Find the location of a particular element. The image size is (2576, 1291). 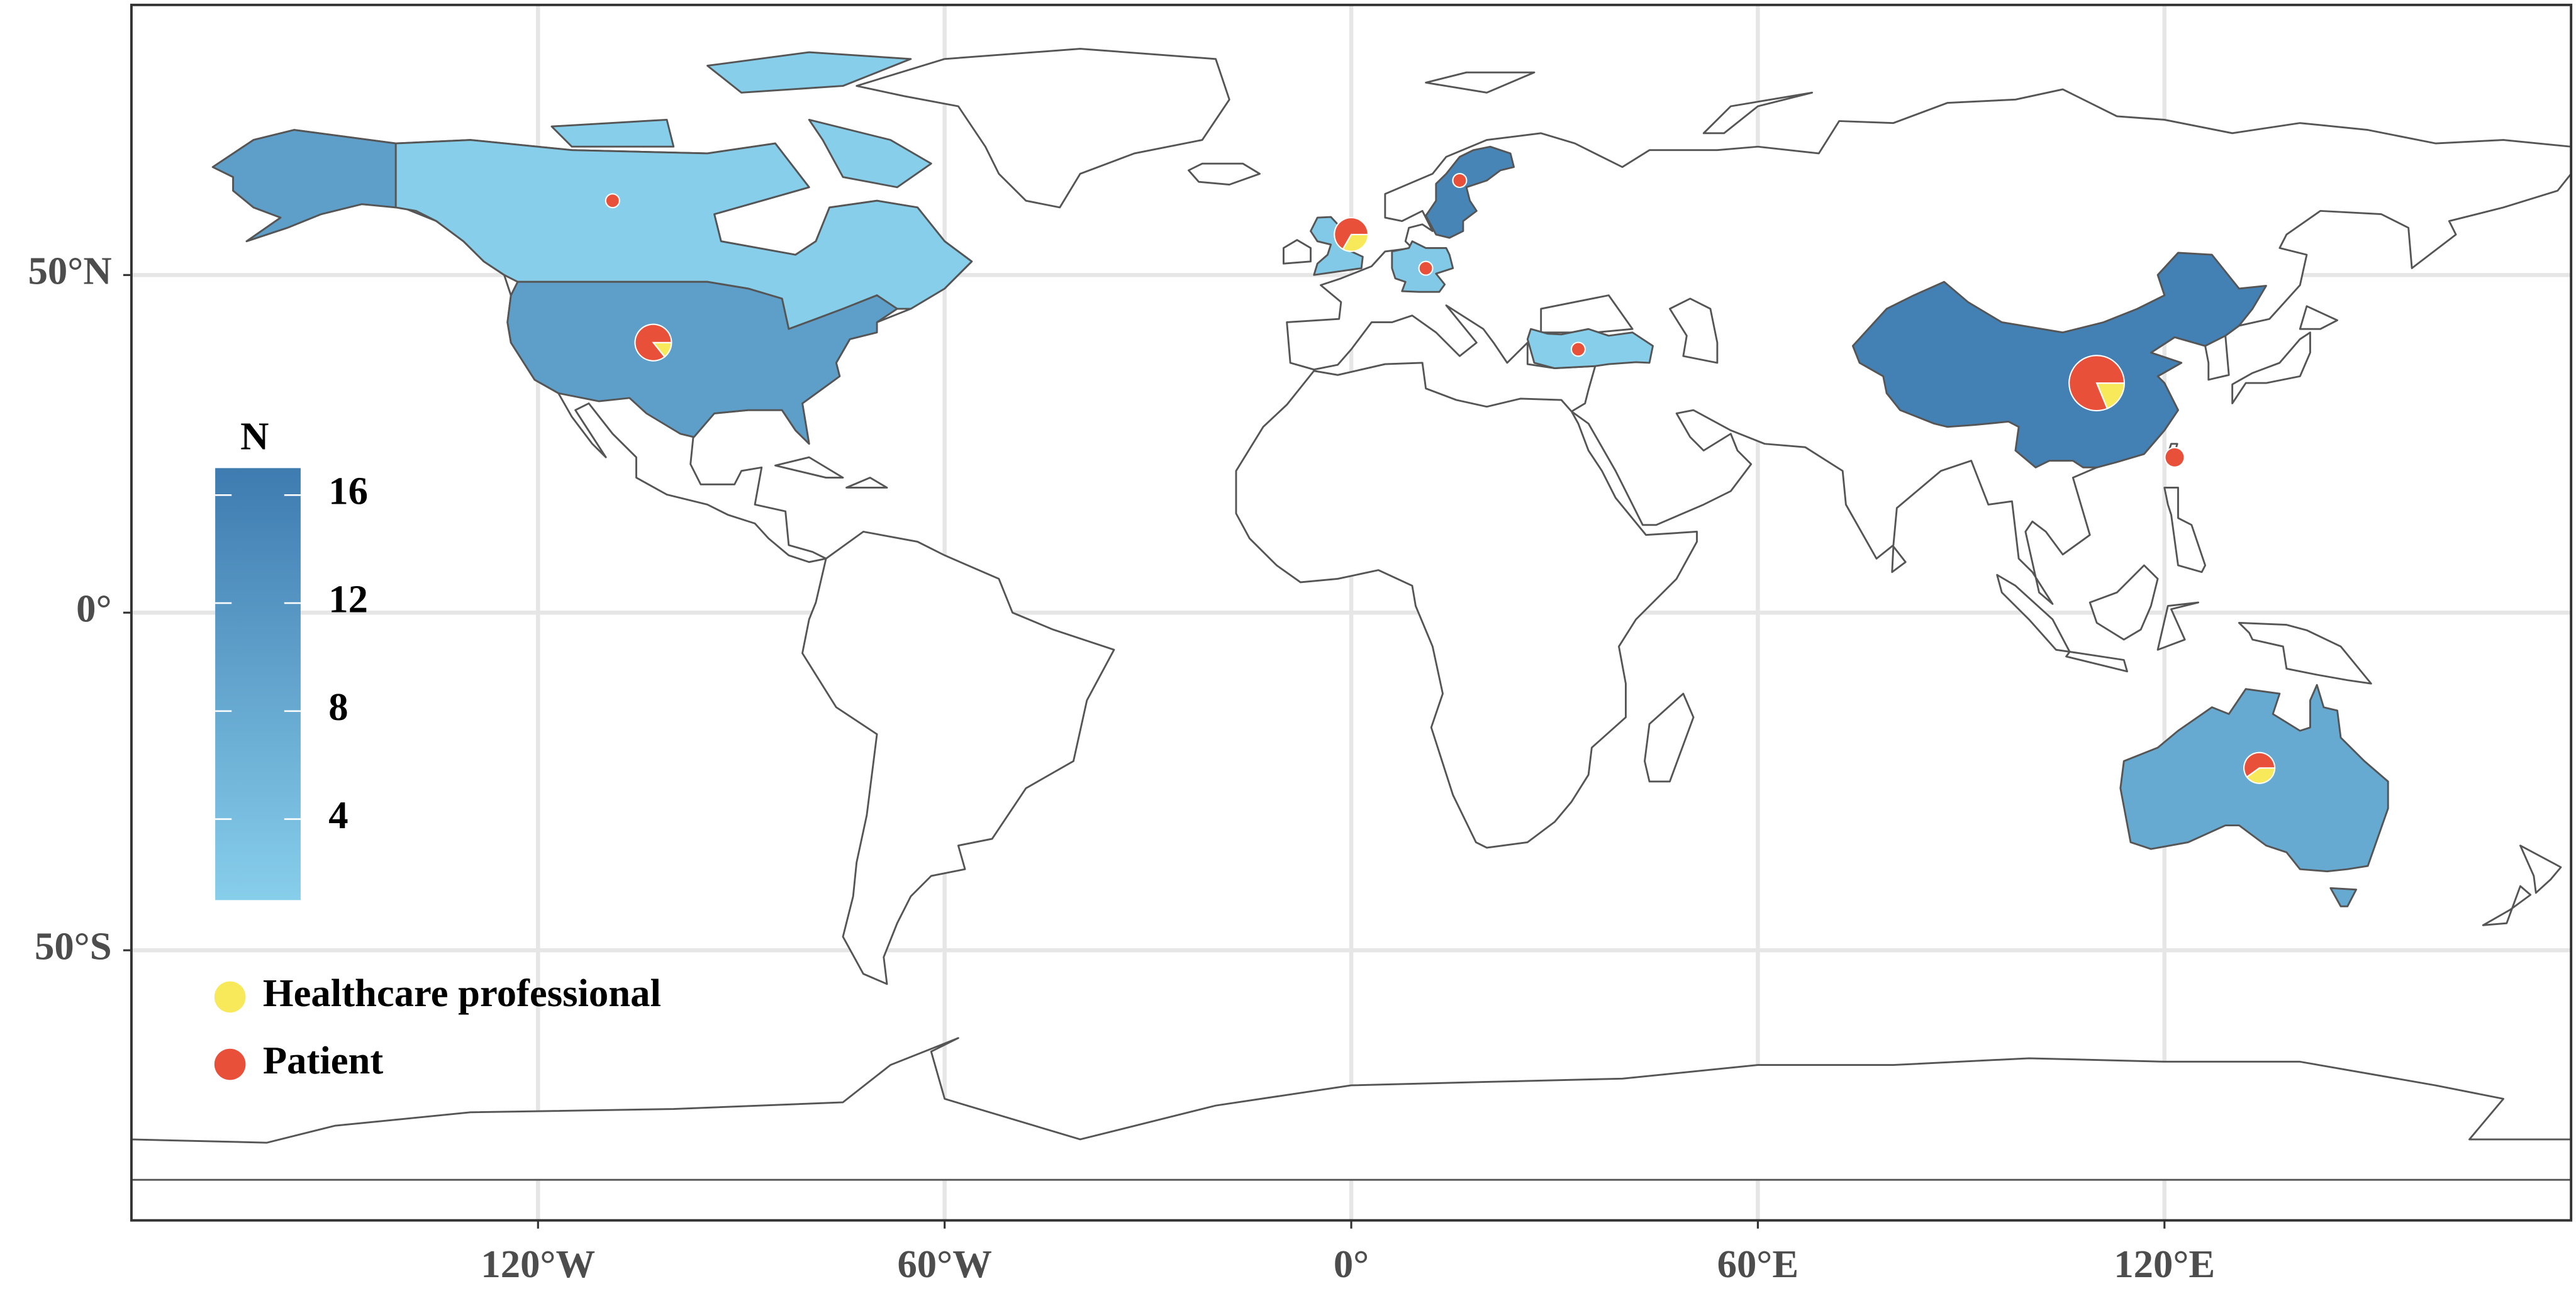

madagascar is located at coordinates (1669, 737).